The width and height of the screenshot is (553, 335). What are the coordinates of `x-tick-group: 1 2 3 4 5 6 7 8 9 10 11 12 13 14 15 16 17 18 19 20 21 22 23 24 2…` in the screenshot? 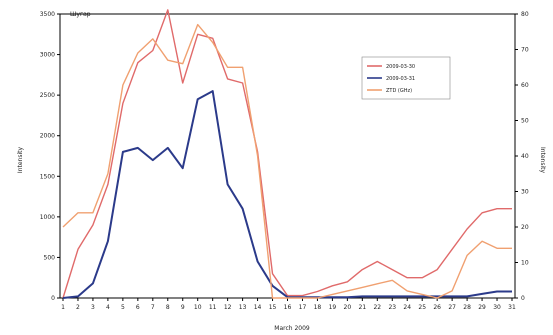 It's located at (288, 304).